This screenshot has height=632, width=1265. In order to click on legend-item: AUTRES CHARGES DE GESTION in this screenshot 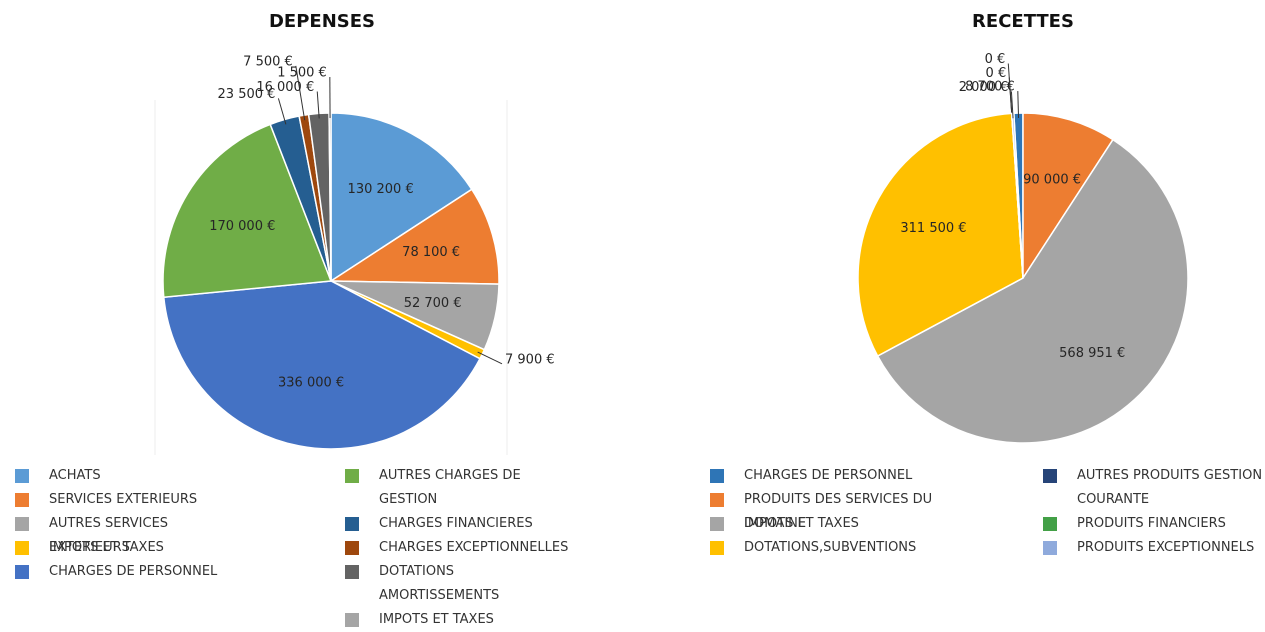, I will do `click(460, 488)`.